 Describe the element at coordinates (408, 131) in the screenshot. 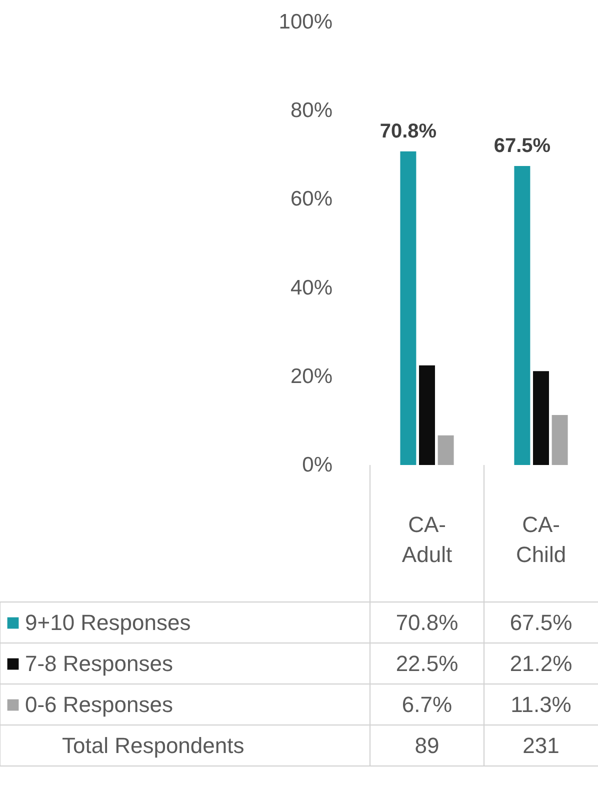

I see `annotation: 70.8%` at that location.